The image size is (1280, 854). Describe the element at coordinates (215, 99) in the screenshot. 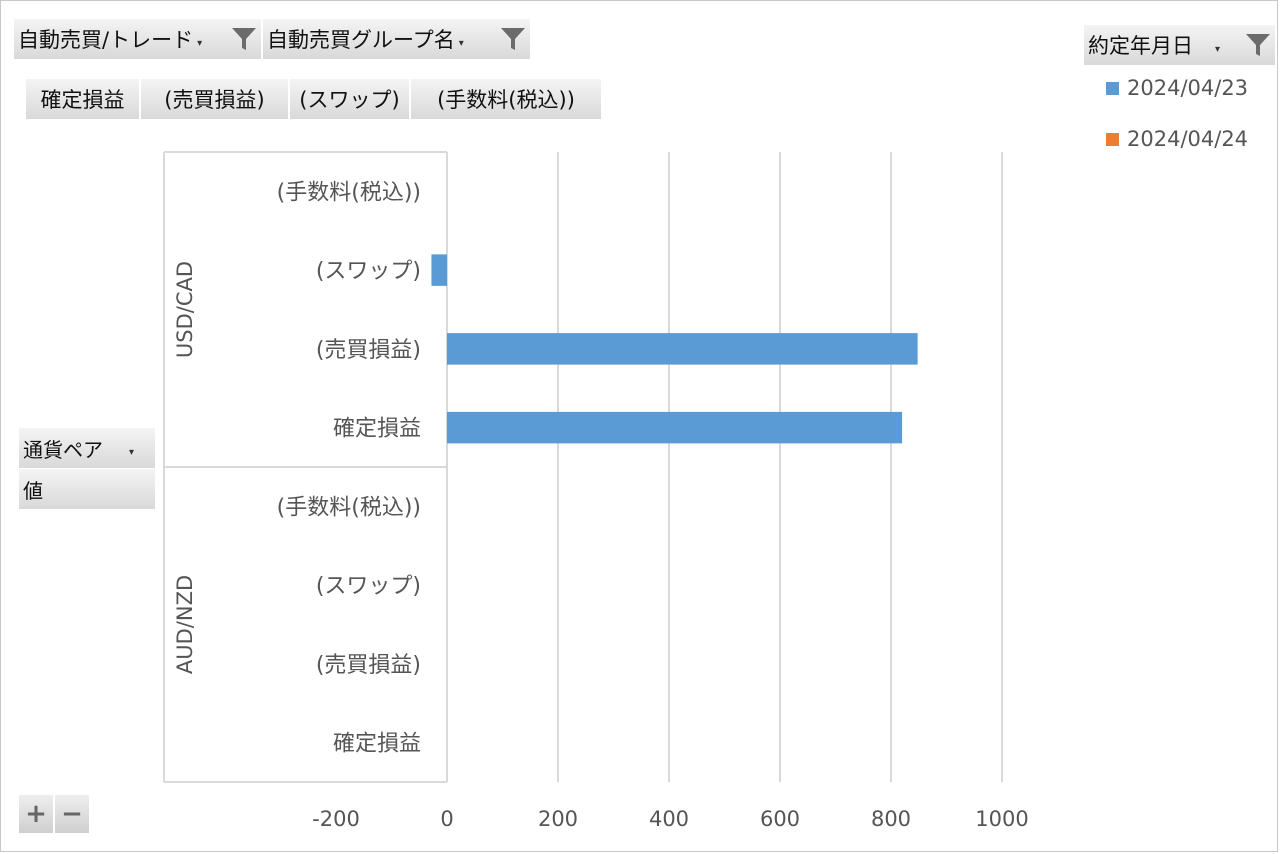

I see `value-field-trade-pl: (売買損益)` at that location.